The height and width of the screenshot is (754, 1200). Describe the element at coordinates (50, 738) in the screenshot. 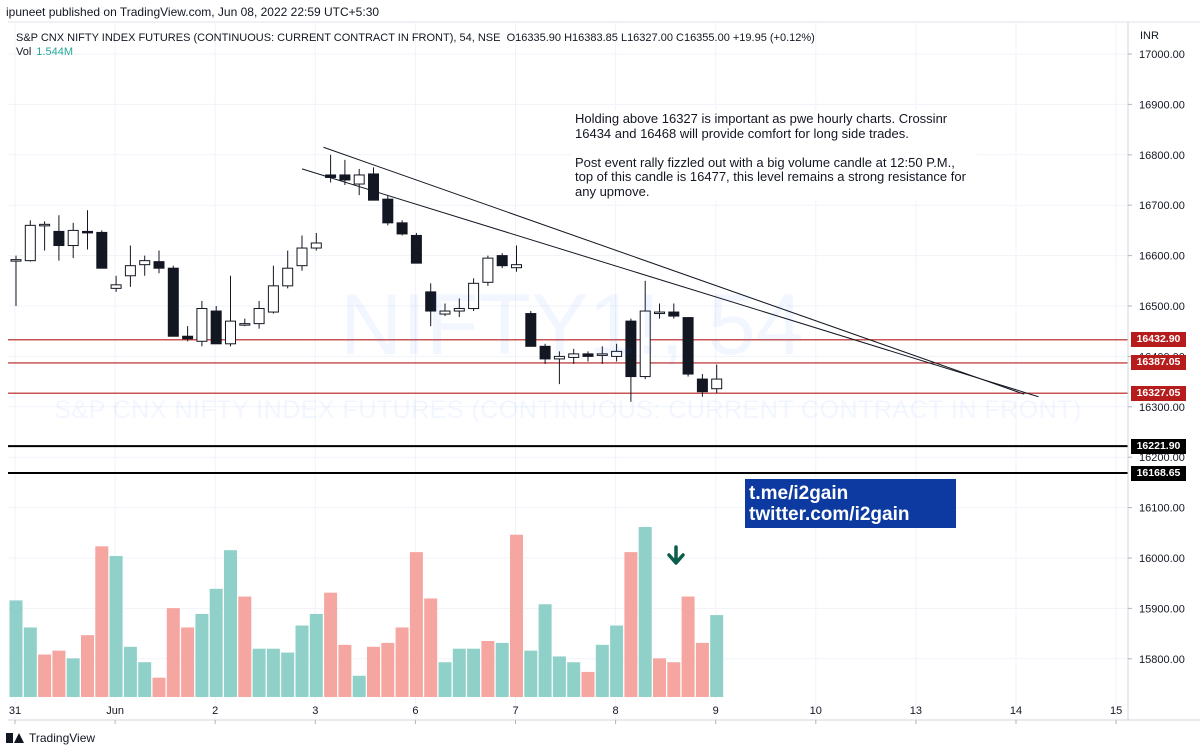

I see `footer-brand: TradingView` at that location.